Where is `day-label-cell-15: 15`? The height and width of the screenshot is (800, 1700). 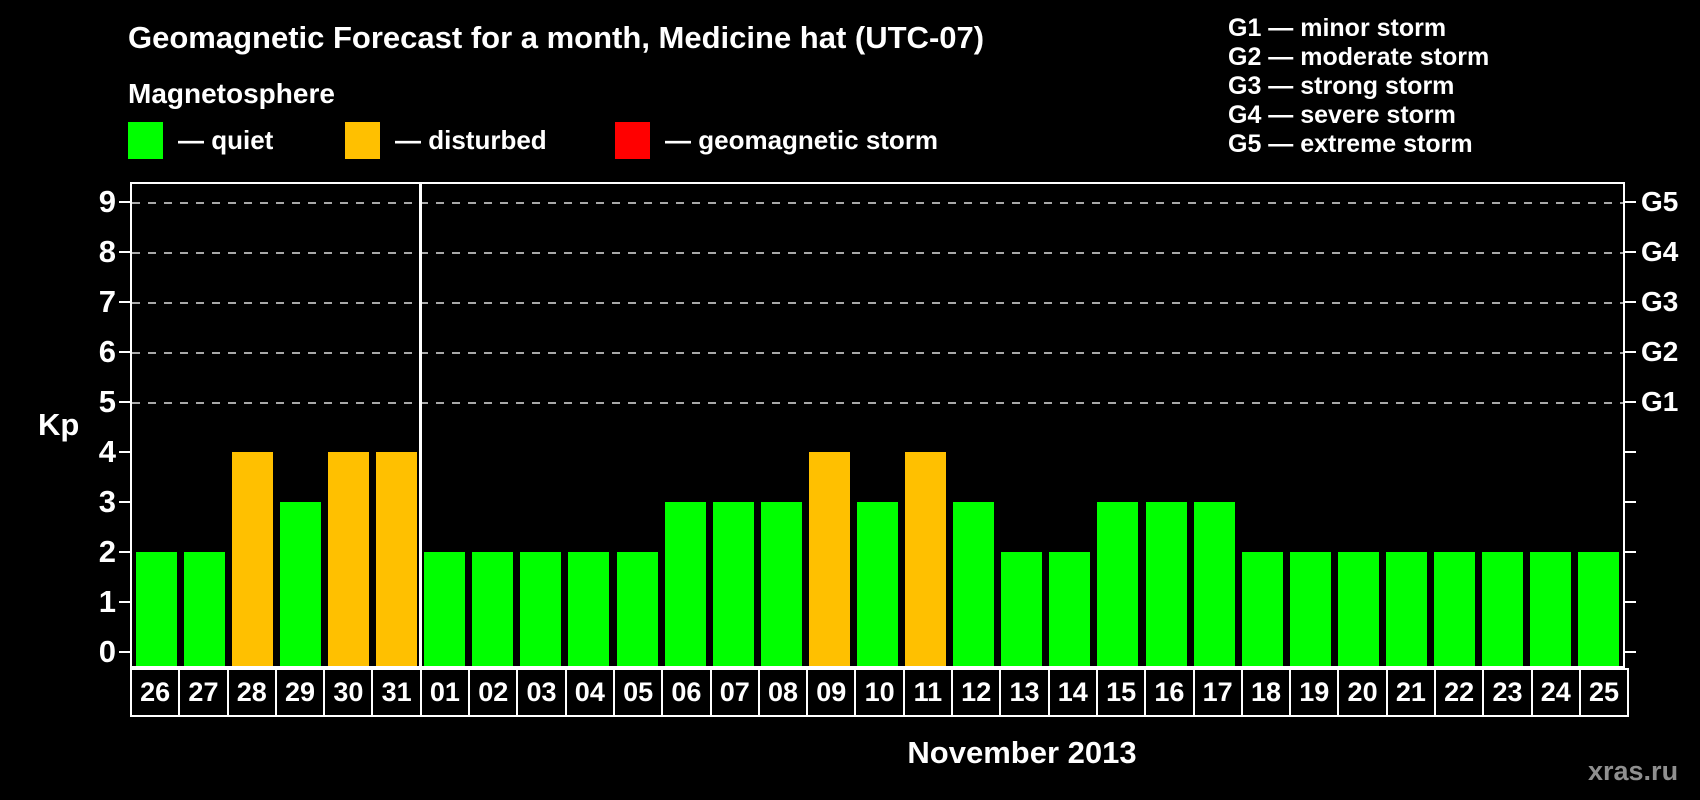
day-label-cell-15: 15 is located at coordinates (1121, 692).